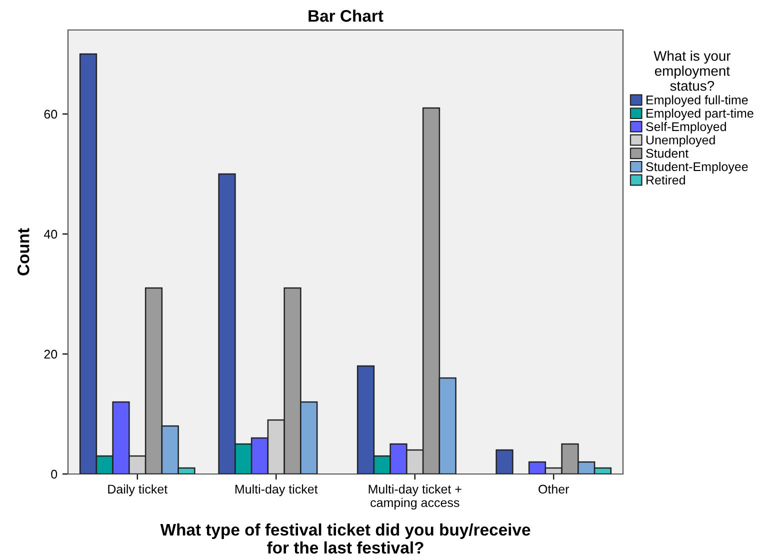 The image size is (766, 558). Describe the element at coordinates (680, 141) in the screenshot. I see `legend-label: Unemployed` at that location.